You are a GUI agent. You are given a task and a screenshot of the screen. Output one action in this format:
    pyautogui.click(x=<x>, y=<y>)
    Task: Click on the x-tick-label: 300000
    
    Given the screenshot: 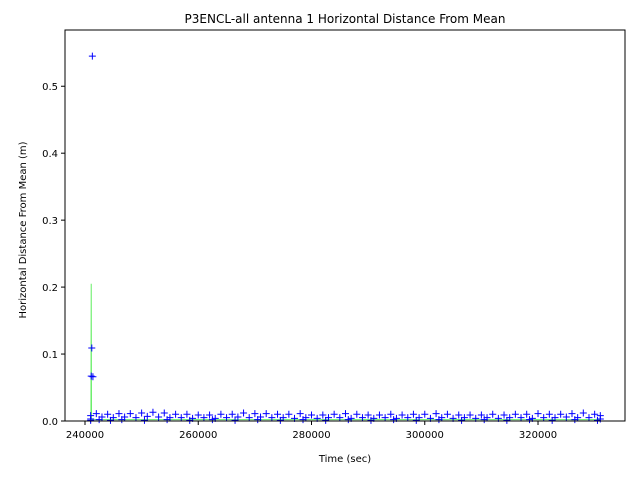 What is the action you would take?
    pyautogui.click(x=425, y=435)
    